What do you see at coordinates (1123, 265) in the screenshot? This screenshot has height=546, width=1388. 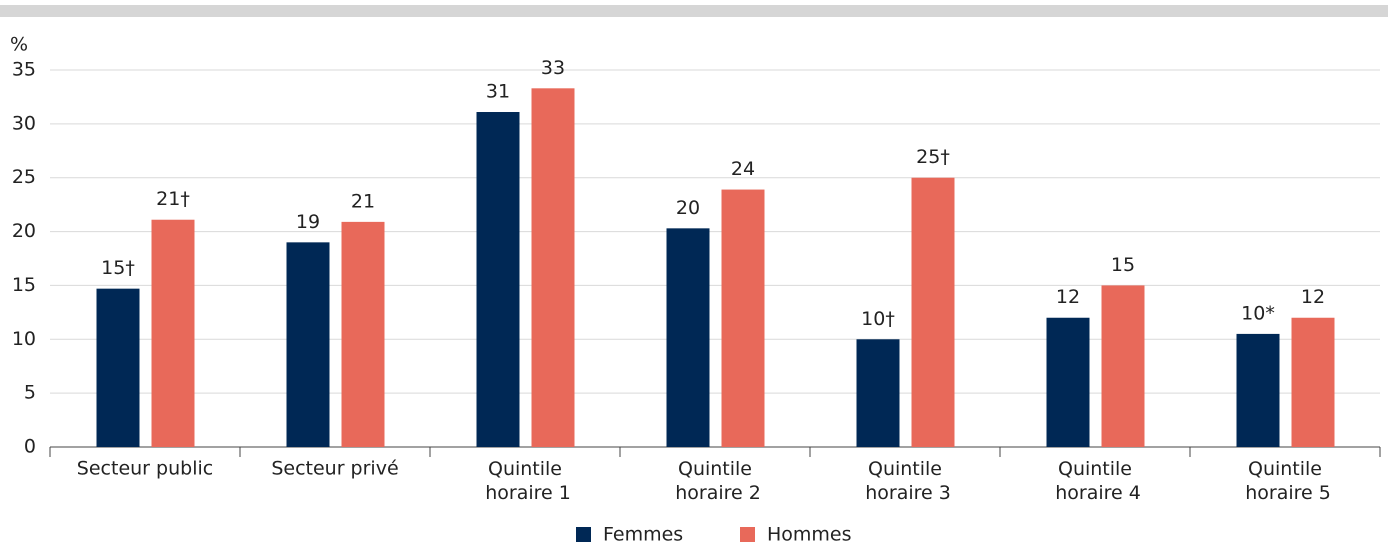 I see `value-label: 15` at bounding box center [1123, 265].